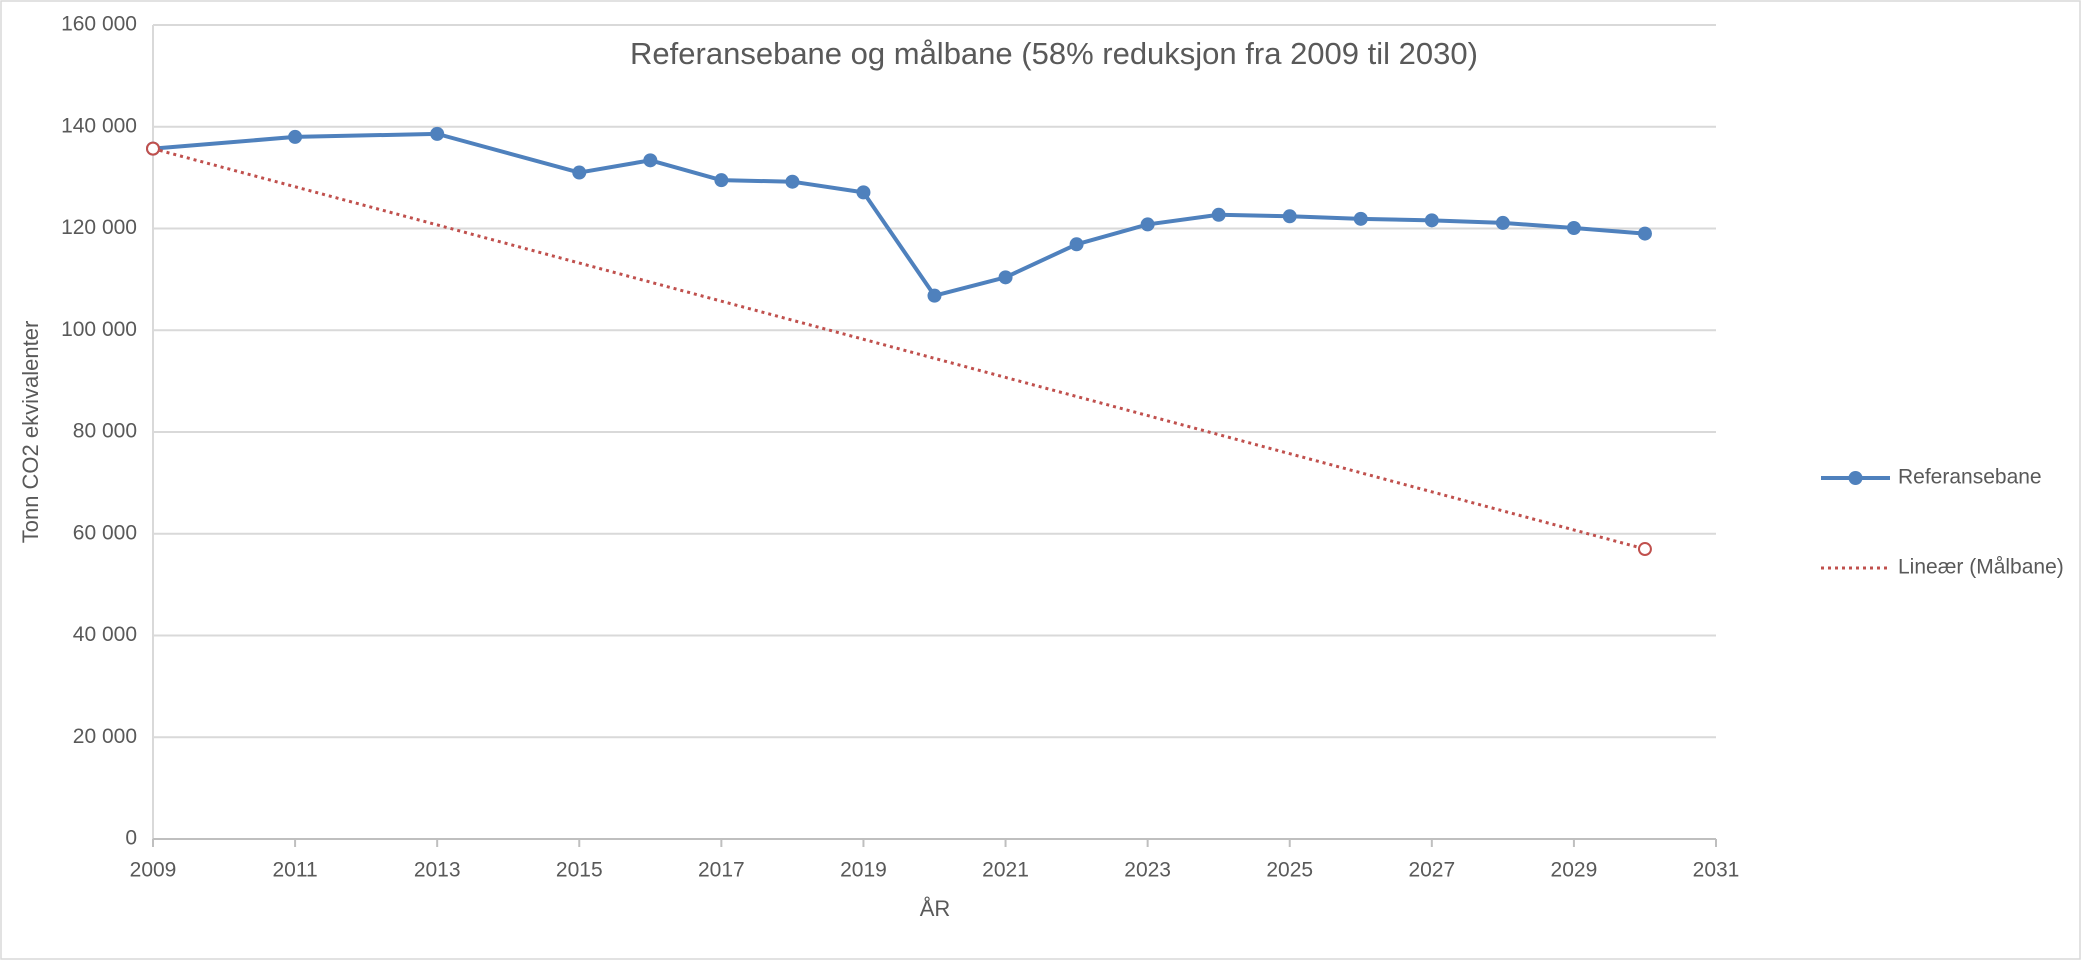  What do you see at coordinates (99, 329) in the screenshot?
I see `y-tick-label: 100 000` at bounding box center [99, 329].